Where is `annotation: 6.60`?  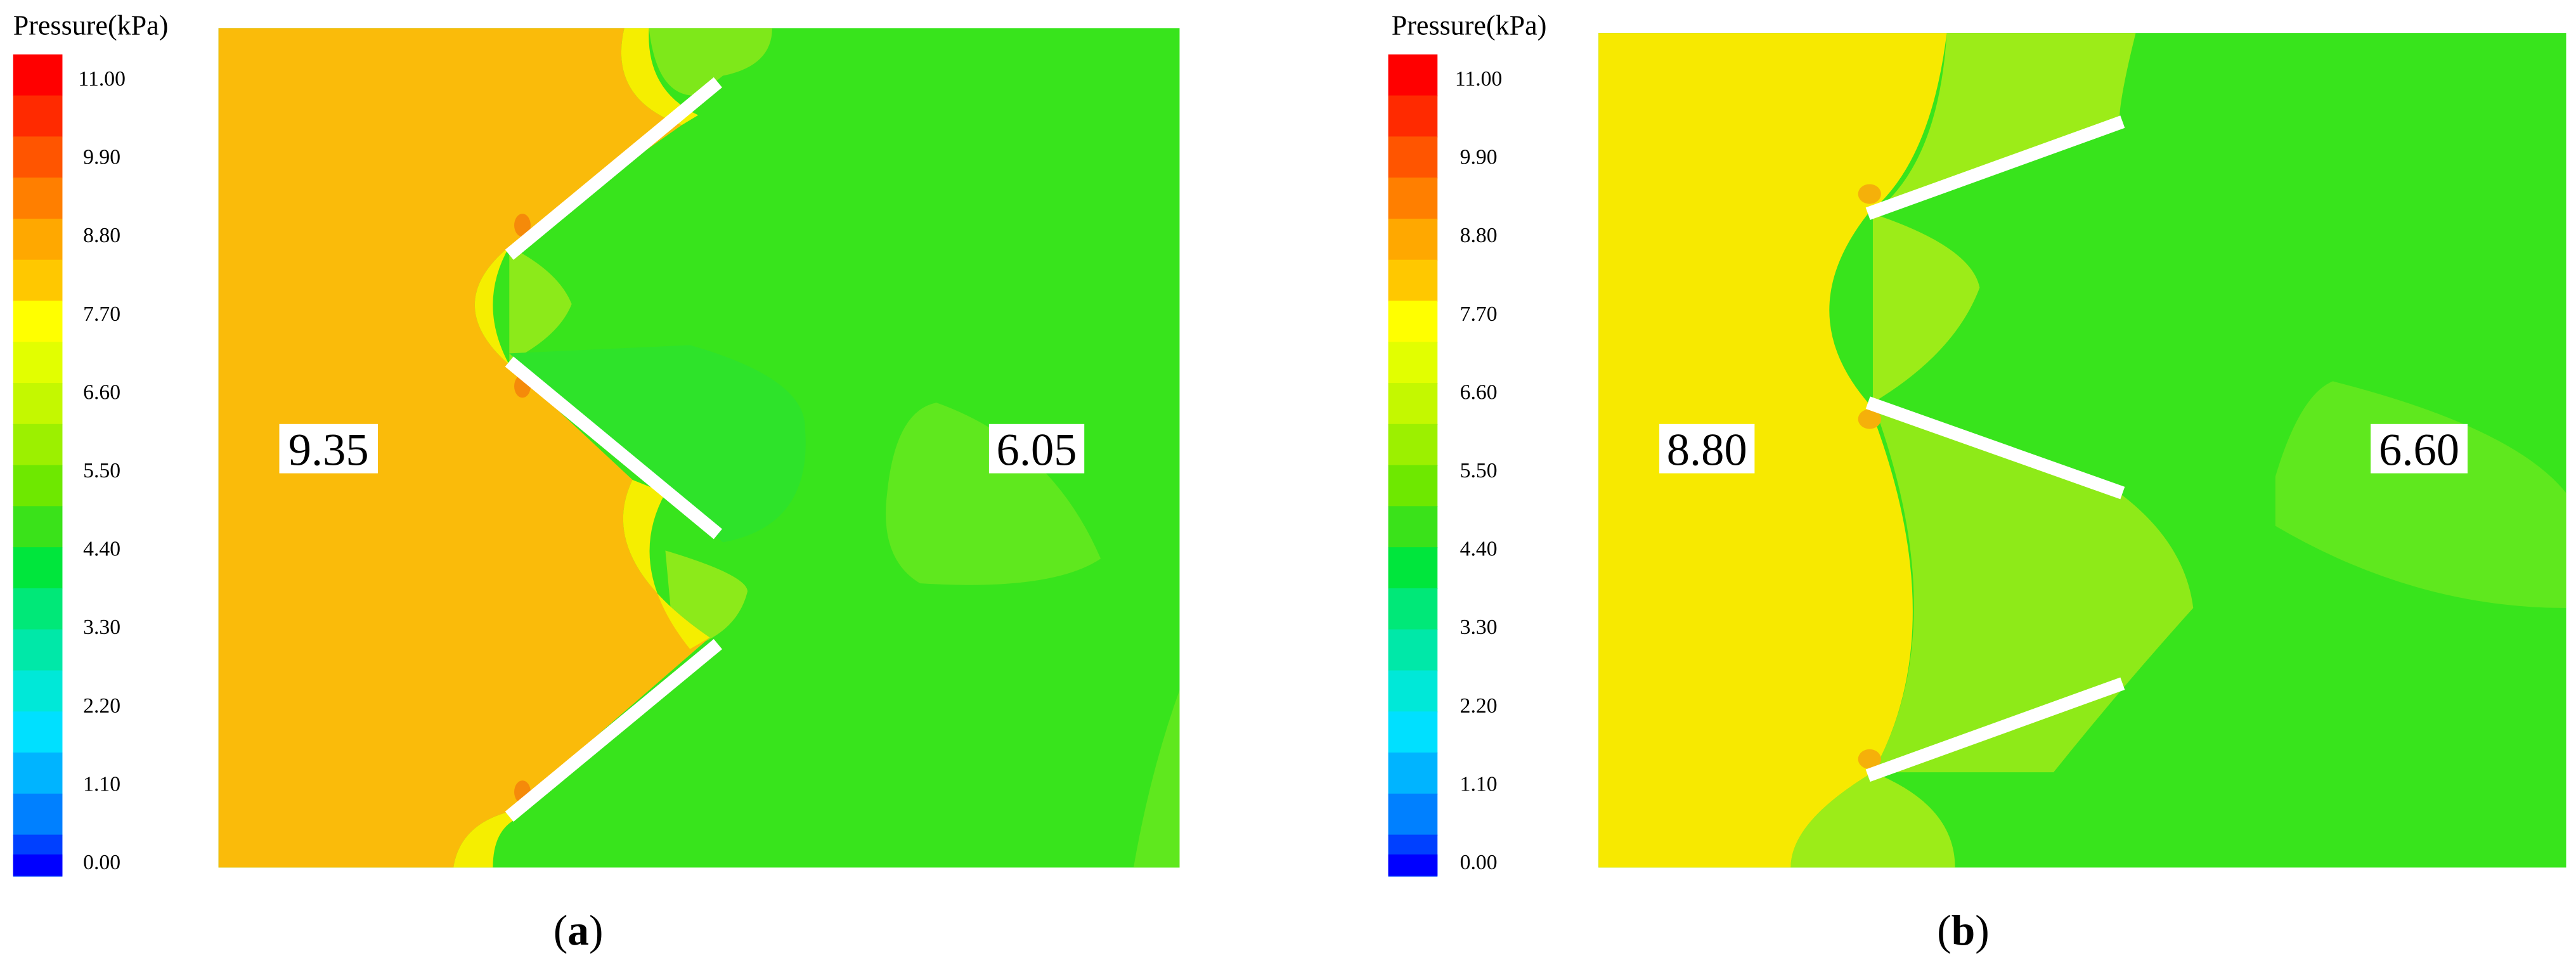
annotation: 6.60 is located at coordinates (2419, 449).